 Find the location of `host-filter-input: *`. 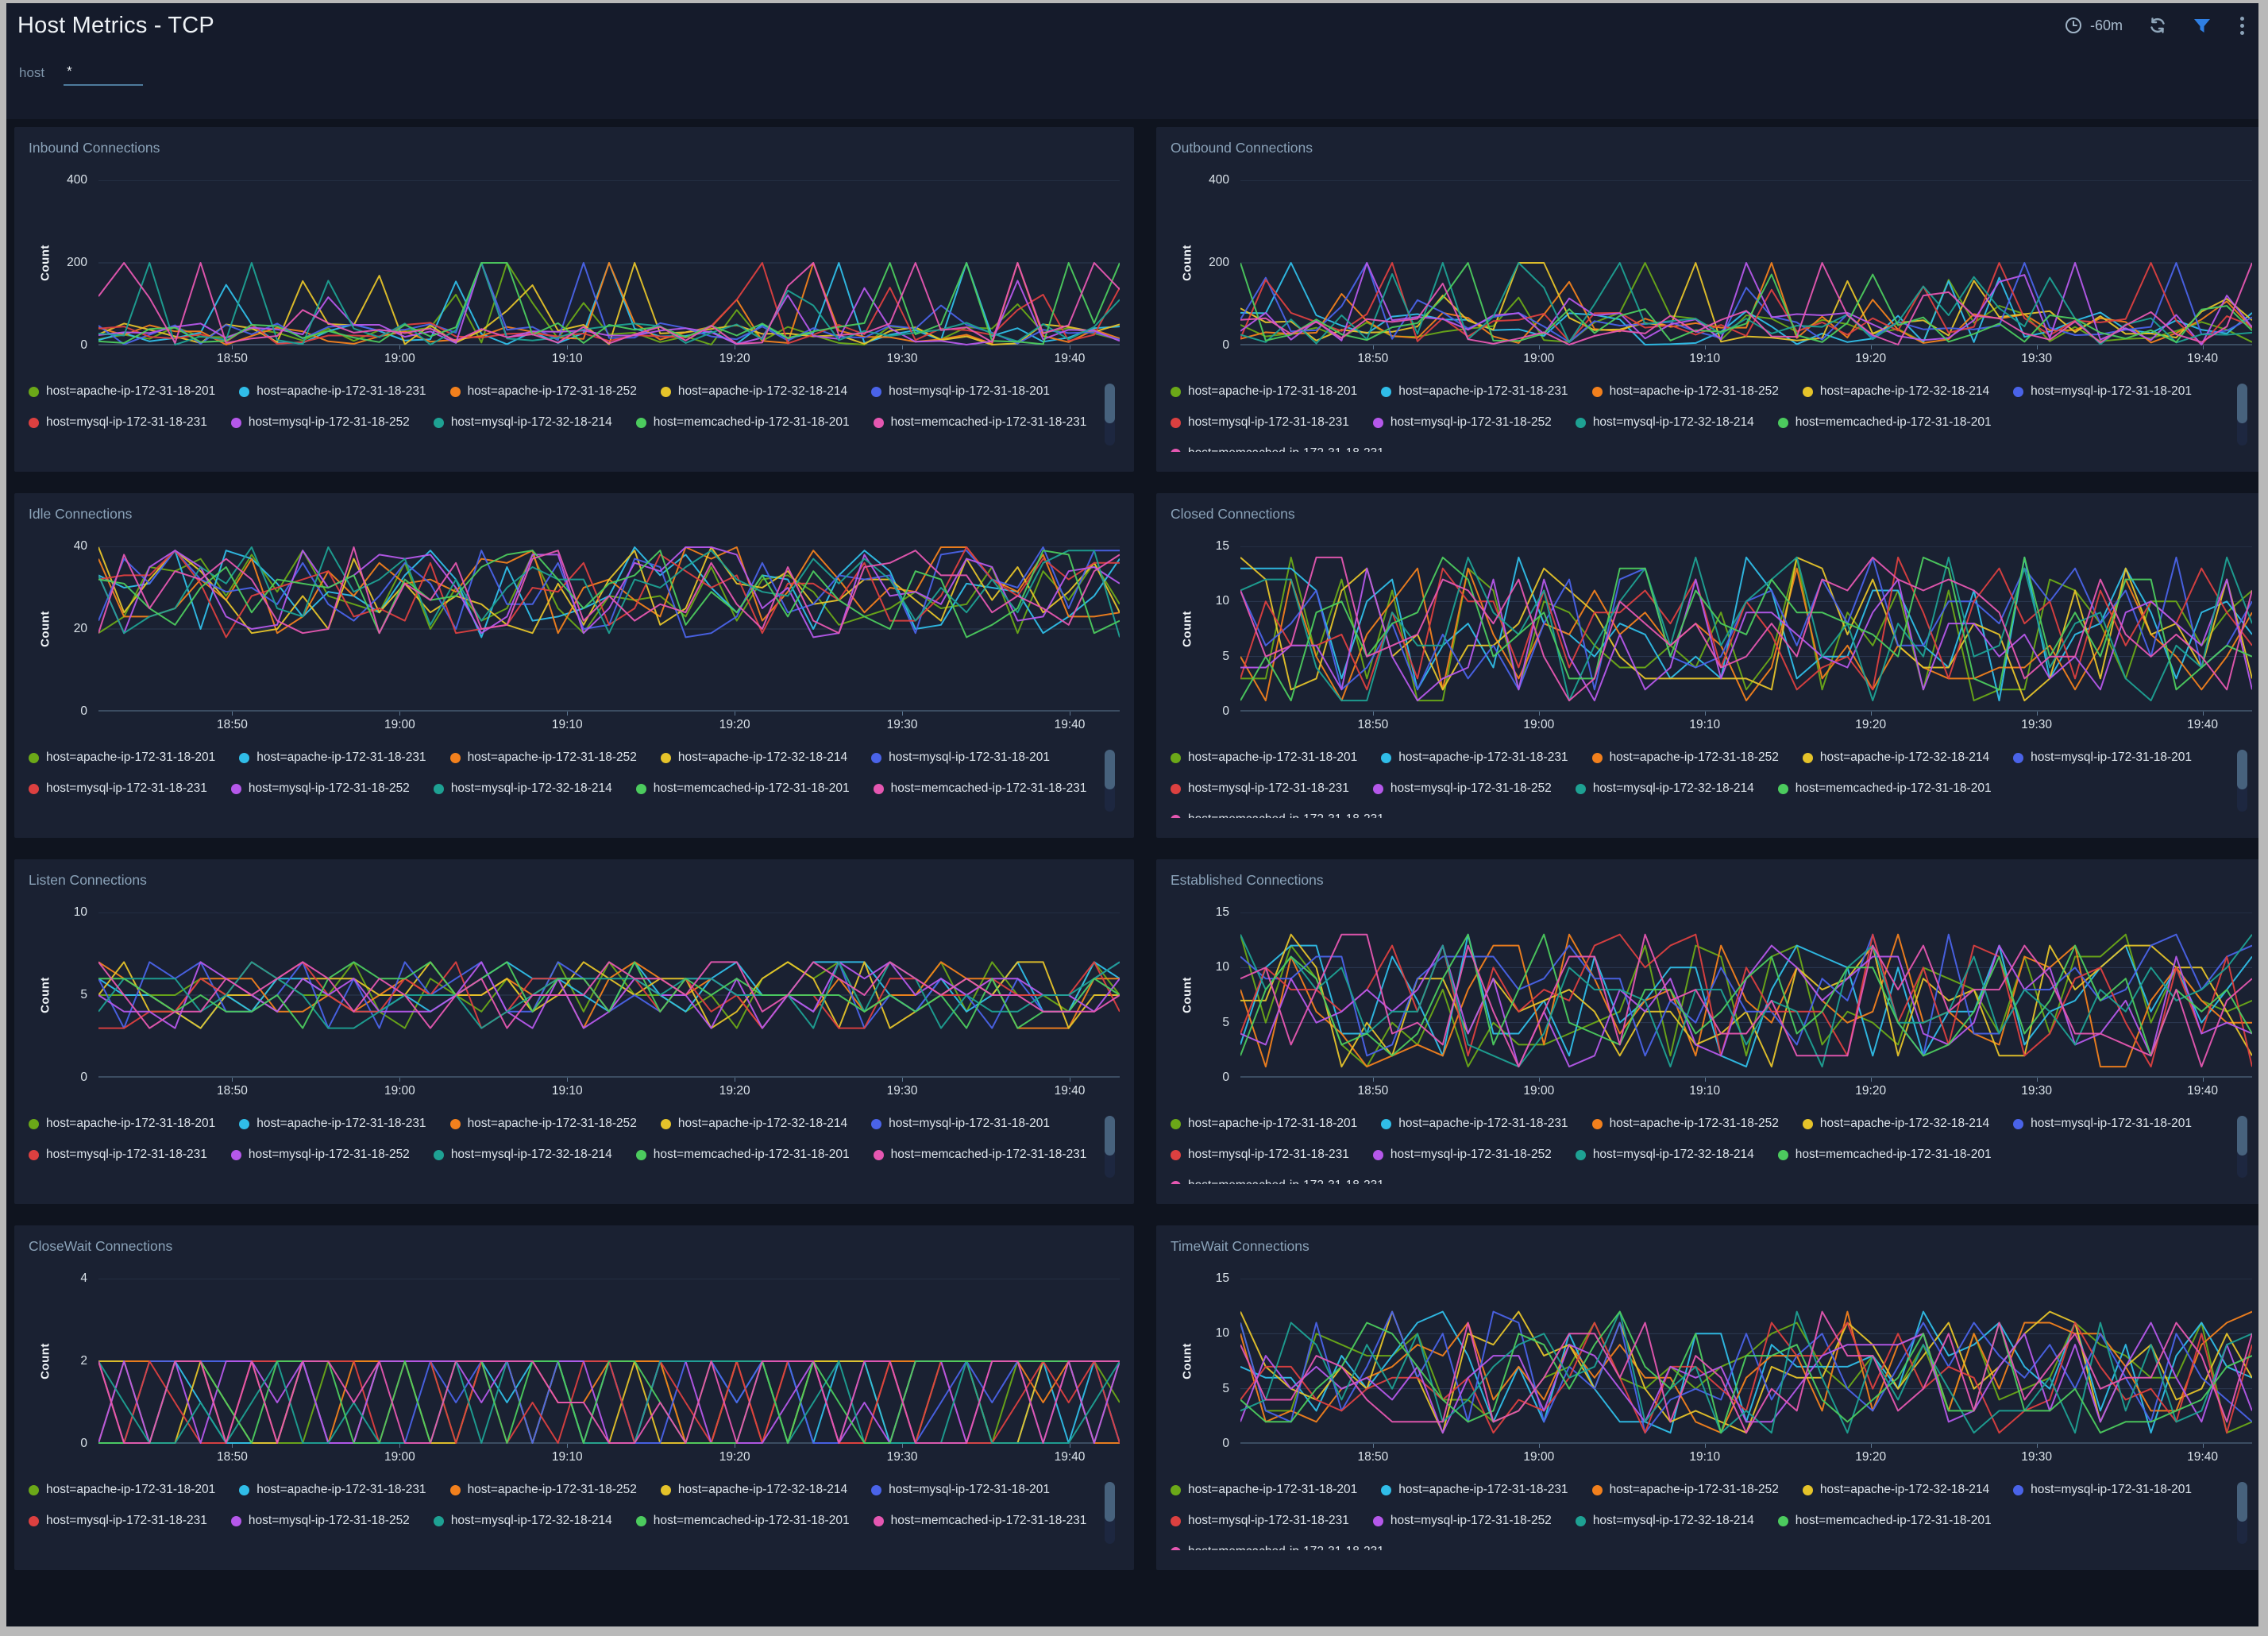

host-filter-input: * is located at coordinates (104, 75).